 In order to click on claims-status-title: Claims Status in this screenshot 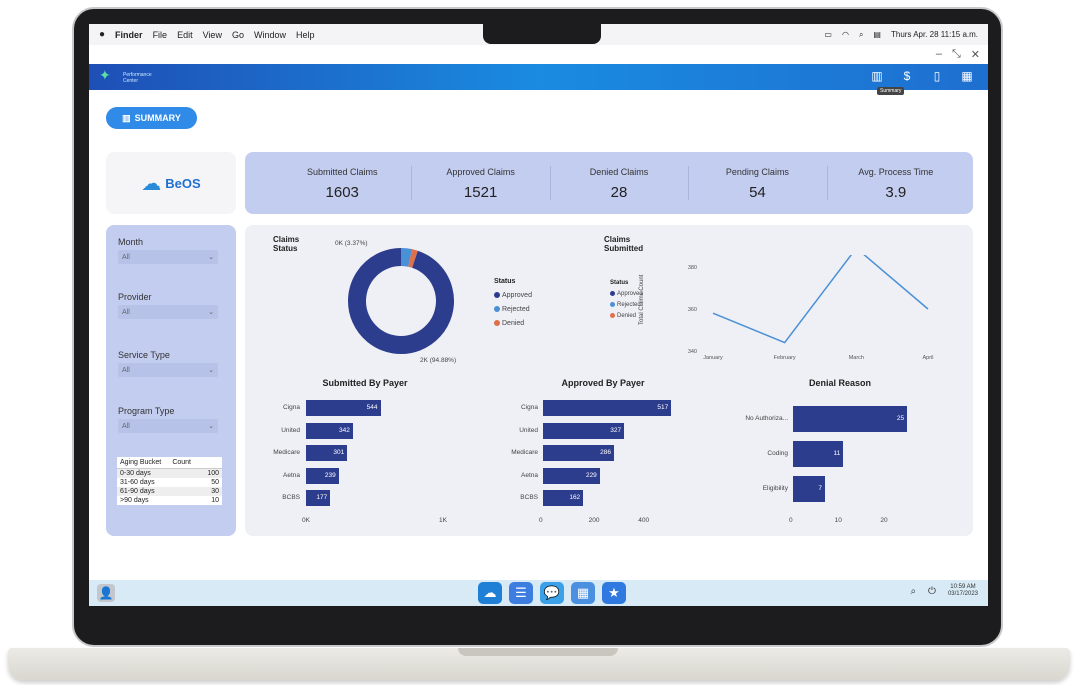, I will do `click(286, 244)`.